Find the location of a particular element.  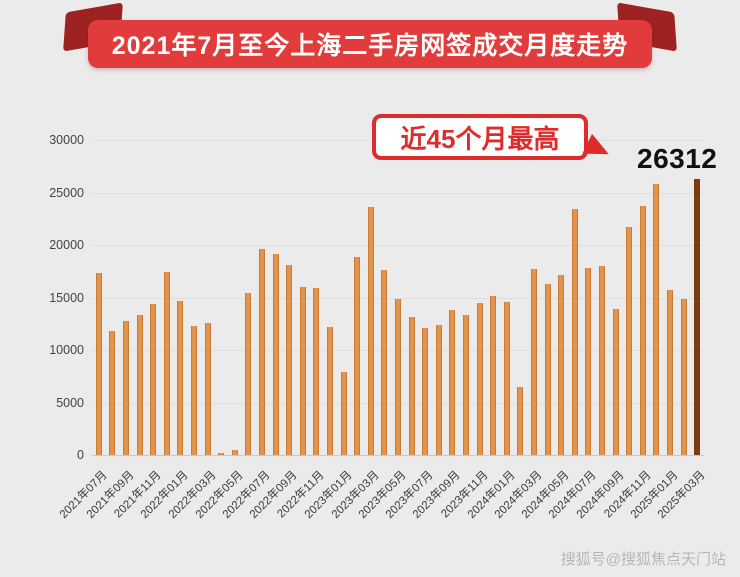

title-banner: 2021年7月至今上海二手房网签成交月度走势 is located at coordinates (370, 35).